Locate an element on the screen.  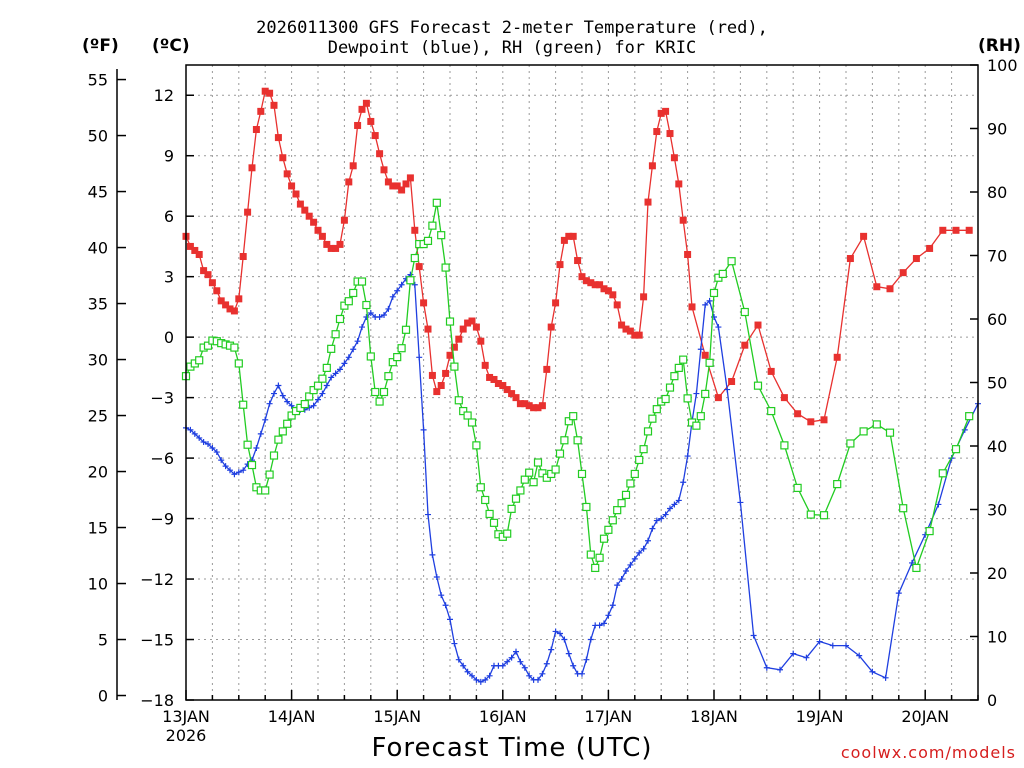
fahrenheit-tick-label: 15 is located at coordinates (98, 528).